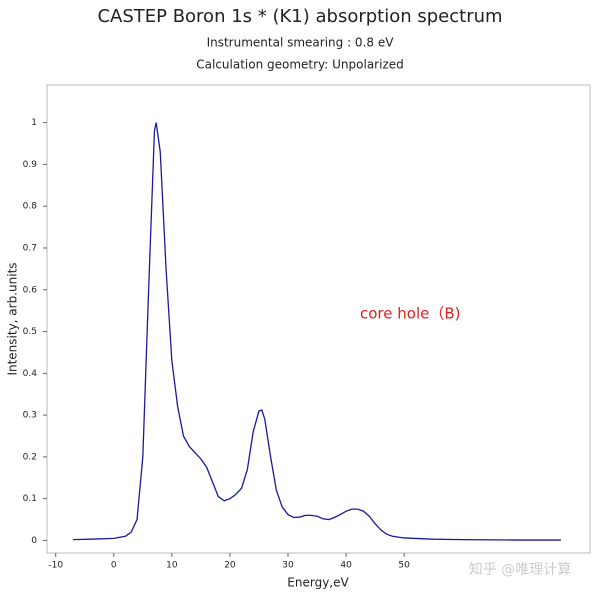 This screenshot has width=600, height=595. Describe the element at coordinates (114, 566) in the screenshot. I see `x-tick-label: 0` at that location.